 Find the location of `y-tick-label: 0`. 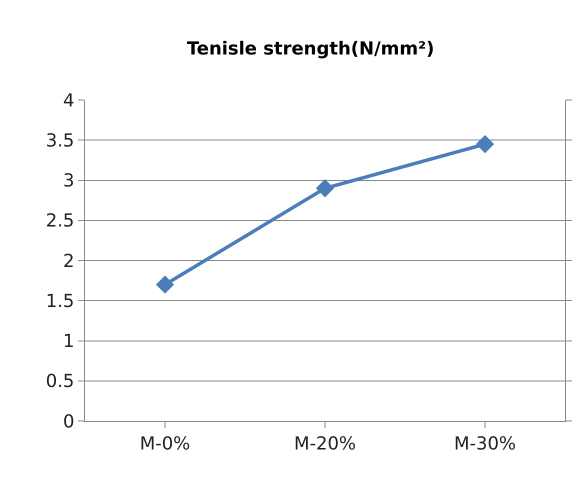

y-tick-label: 0 is located at coordinates (68, 421).